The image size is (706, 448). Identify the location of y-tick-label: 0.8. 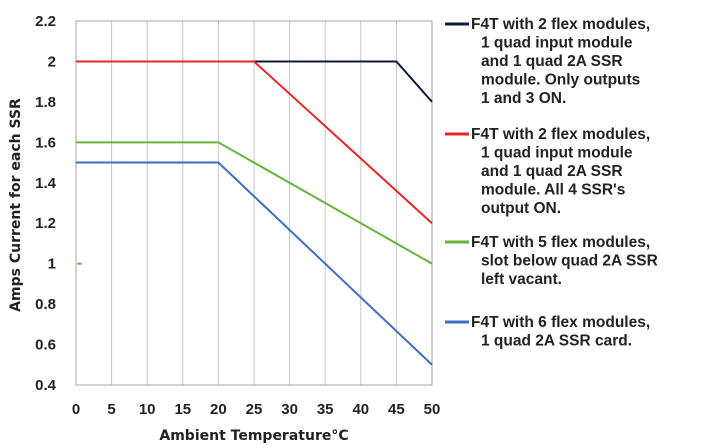
(45, 304).